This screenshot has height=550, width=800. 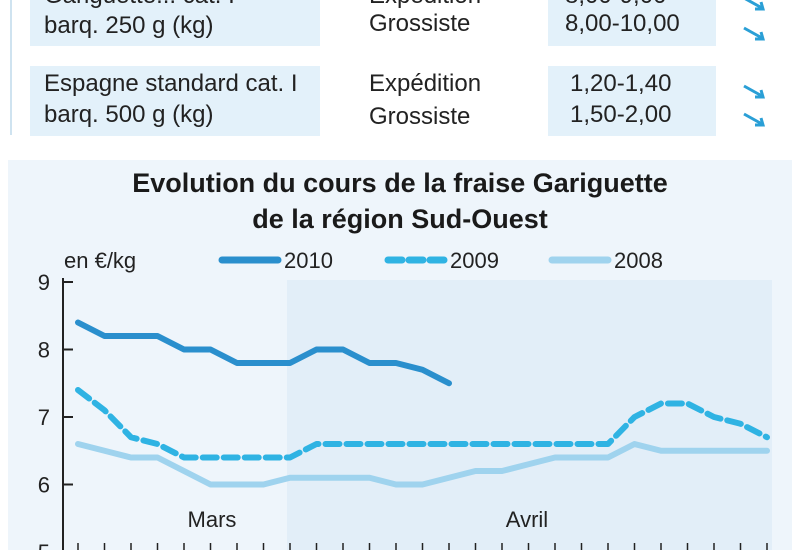 I want to click on y-tick-label: 5, so click(x=44, y=545).